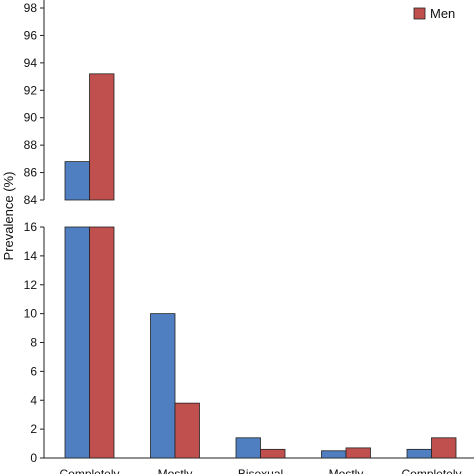  I want to click on category-label: Bisexual, so click(260, 470).